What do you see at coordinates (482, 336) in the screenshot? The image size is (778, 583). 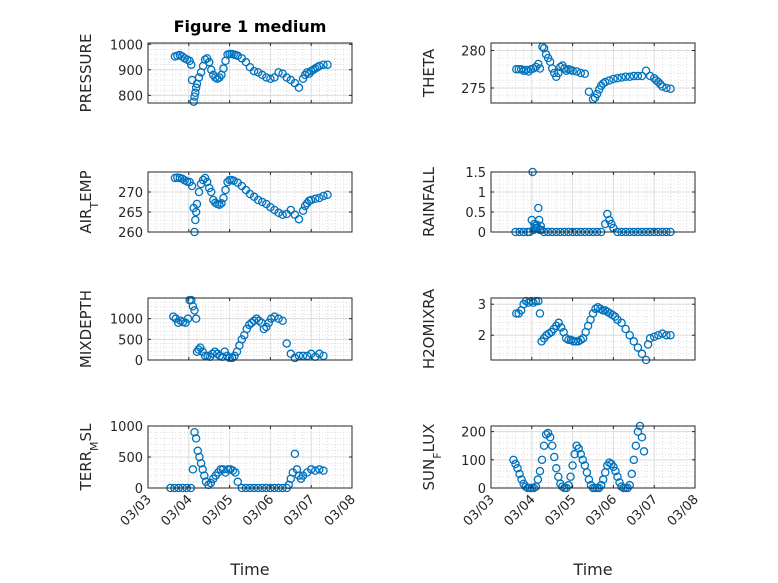 I see `y-tick-label: 2` at bounding box center [482, 336].